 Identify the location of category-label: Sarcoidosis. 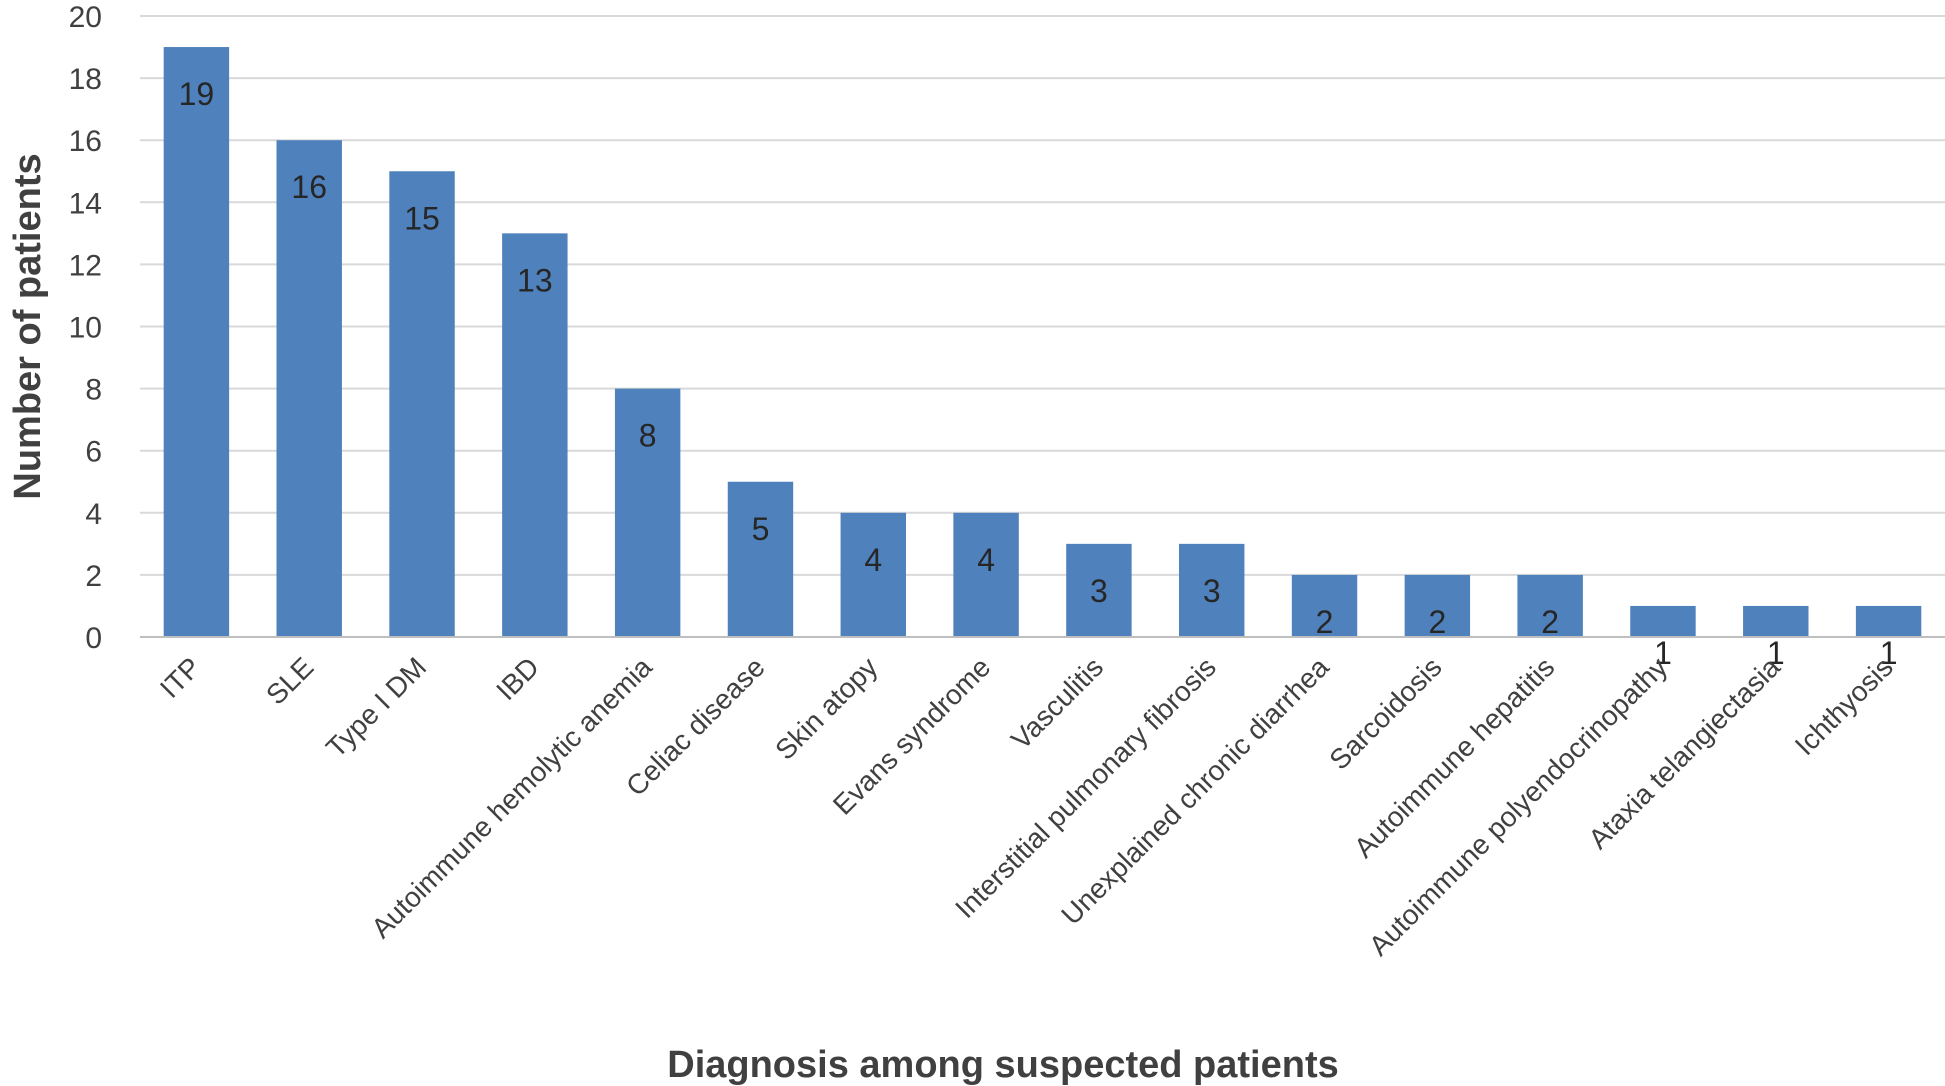
(1385, 713).